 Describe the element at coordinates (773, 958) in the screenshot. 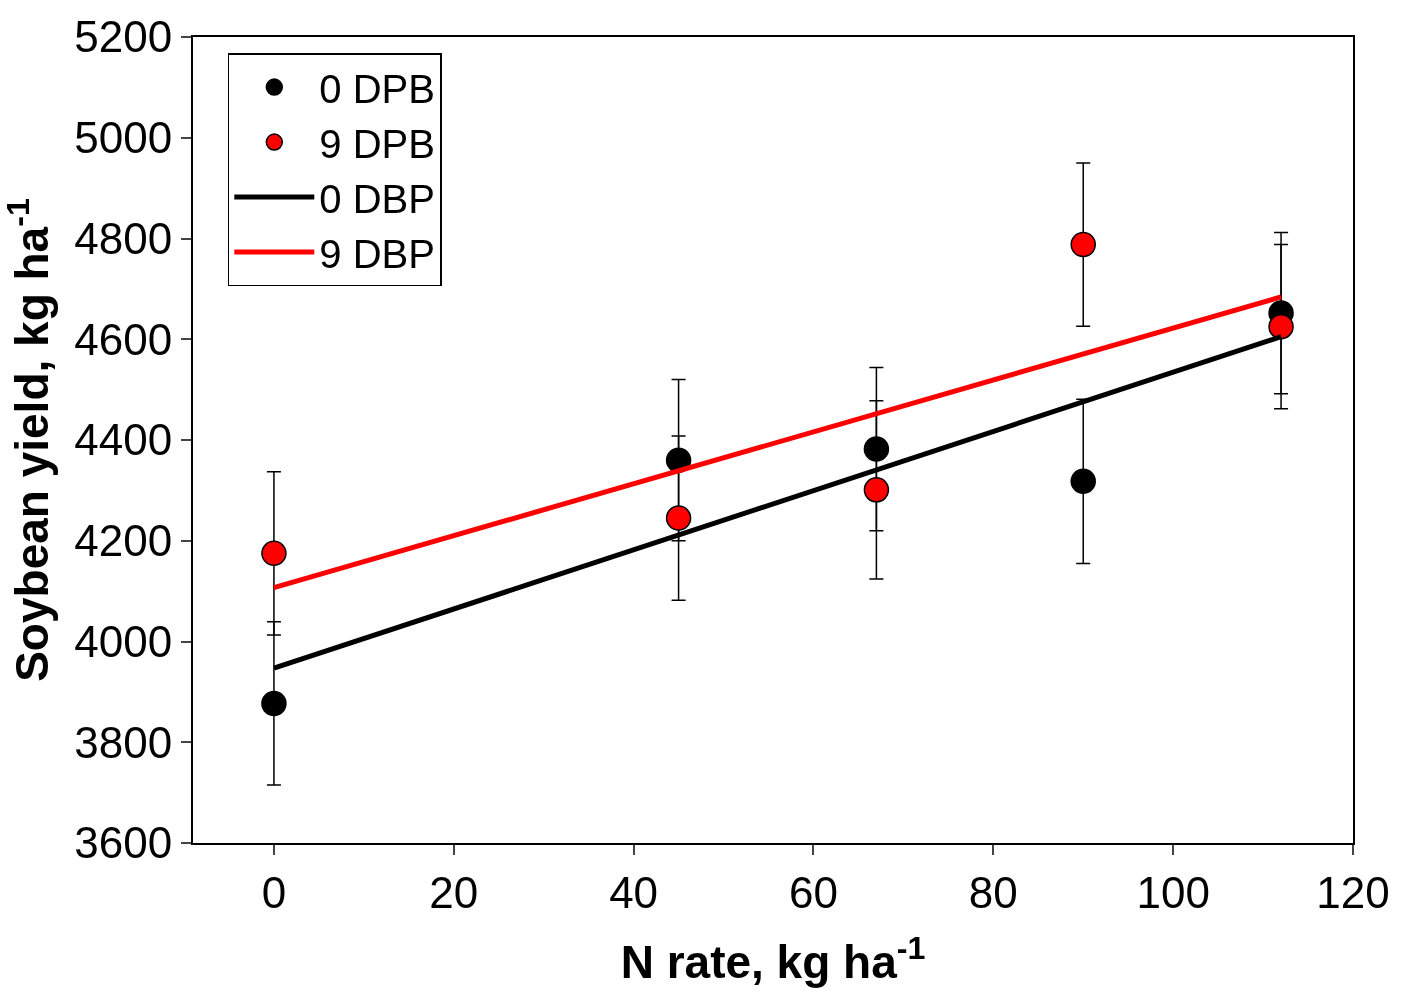

I see `x-axis-title: N rate, kg ha$^{-1}$` at that location.